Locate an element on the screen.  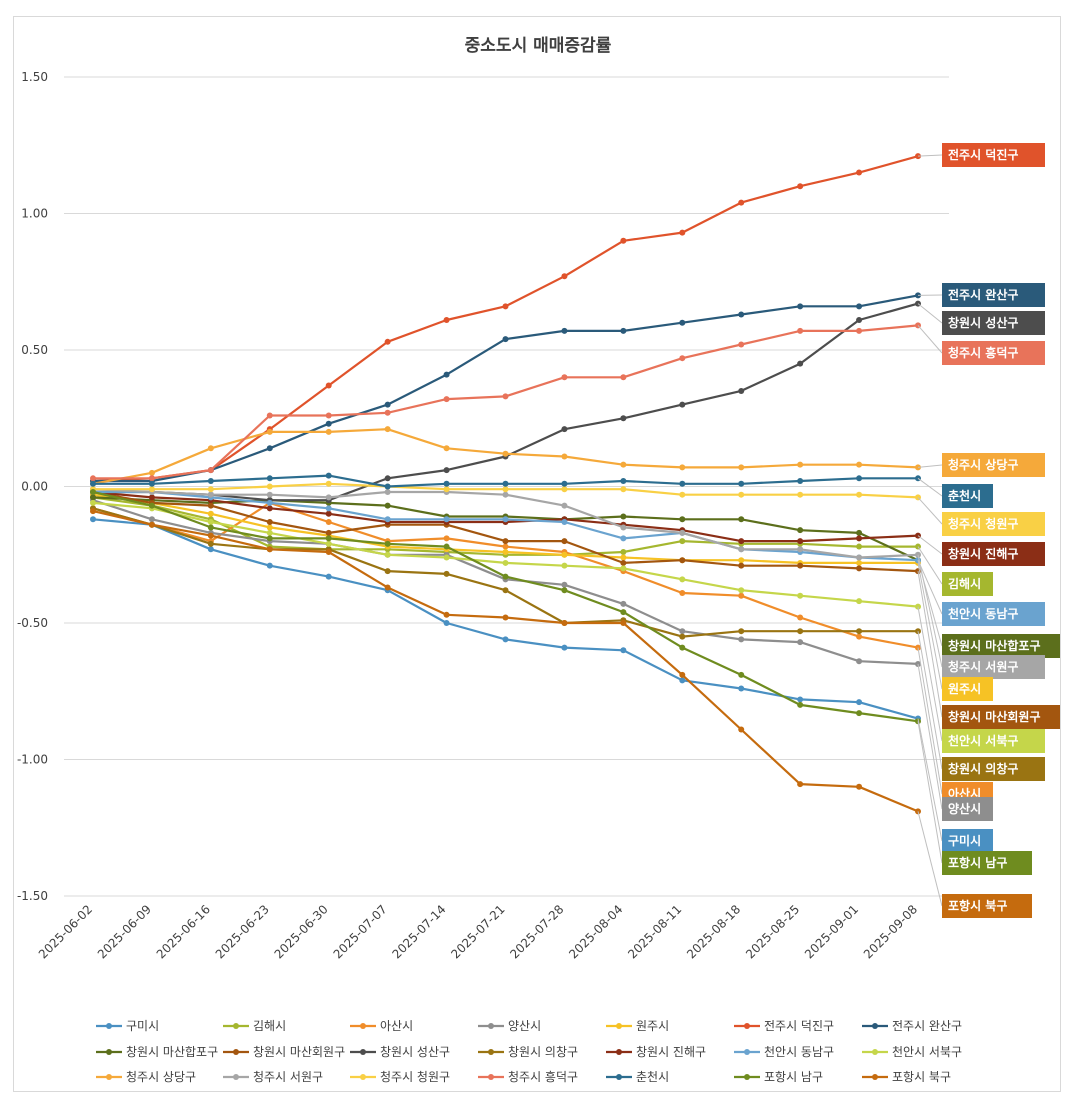
legend-item: 천안시 동남구 is located at coordinates (784, 1051).